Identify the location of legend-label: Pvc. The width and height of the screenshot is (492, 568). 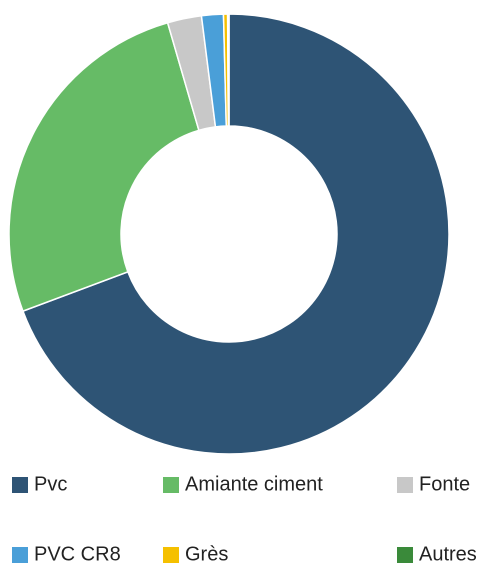
(50, 484).